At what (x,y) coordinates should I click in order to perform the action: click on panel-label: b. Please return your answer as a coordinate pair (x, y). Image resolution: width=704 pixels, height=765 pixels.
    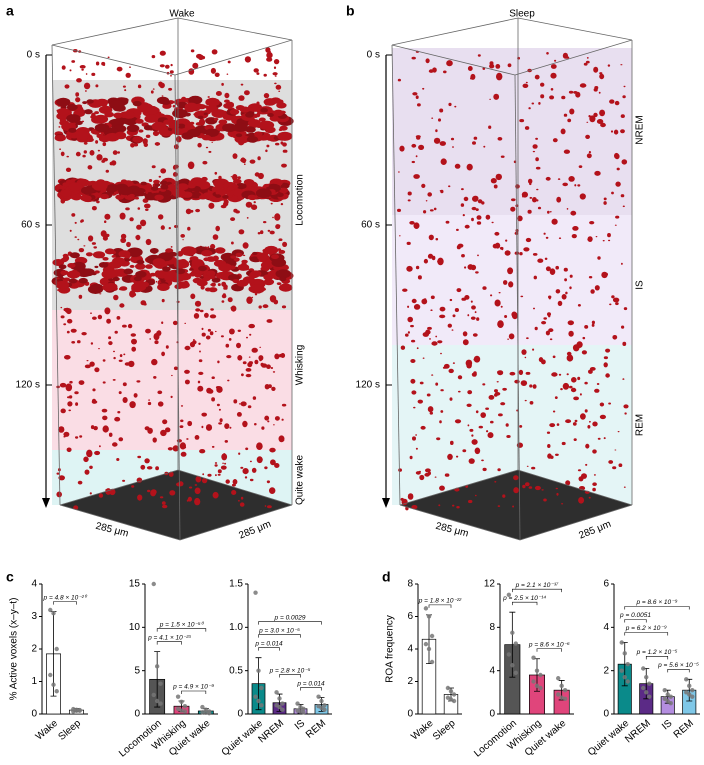
    Looking at the image, I should click on (350, 11).